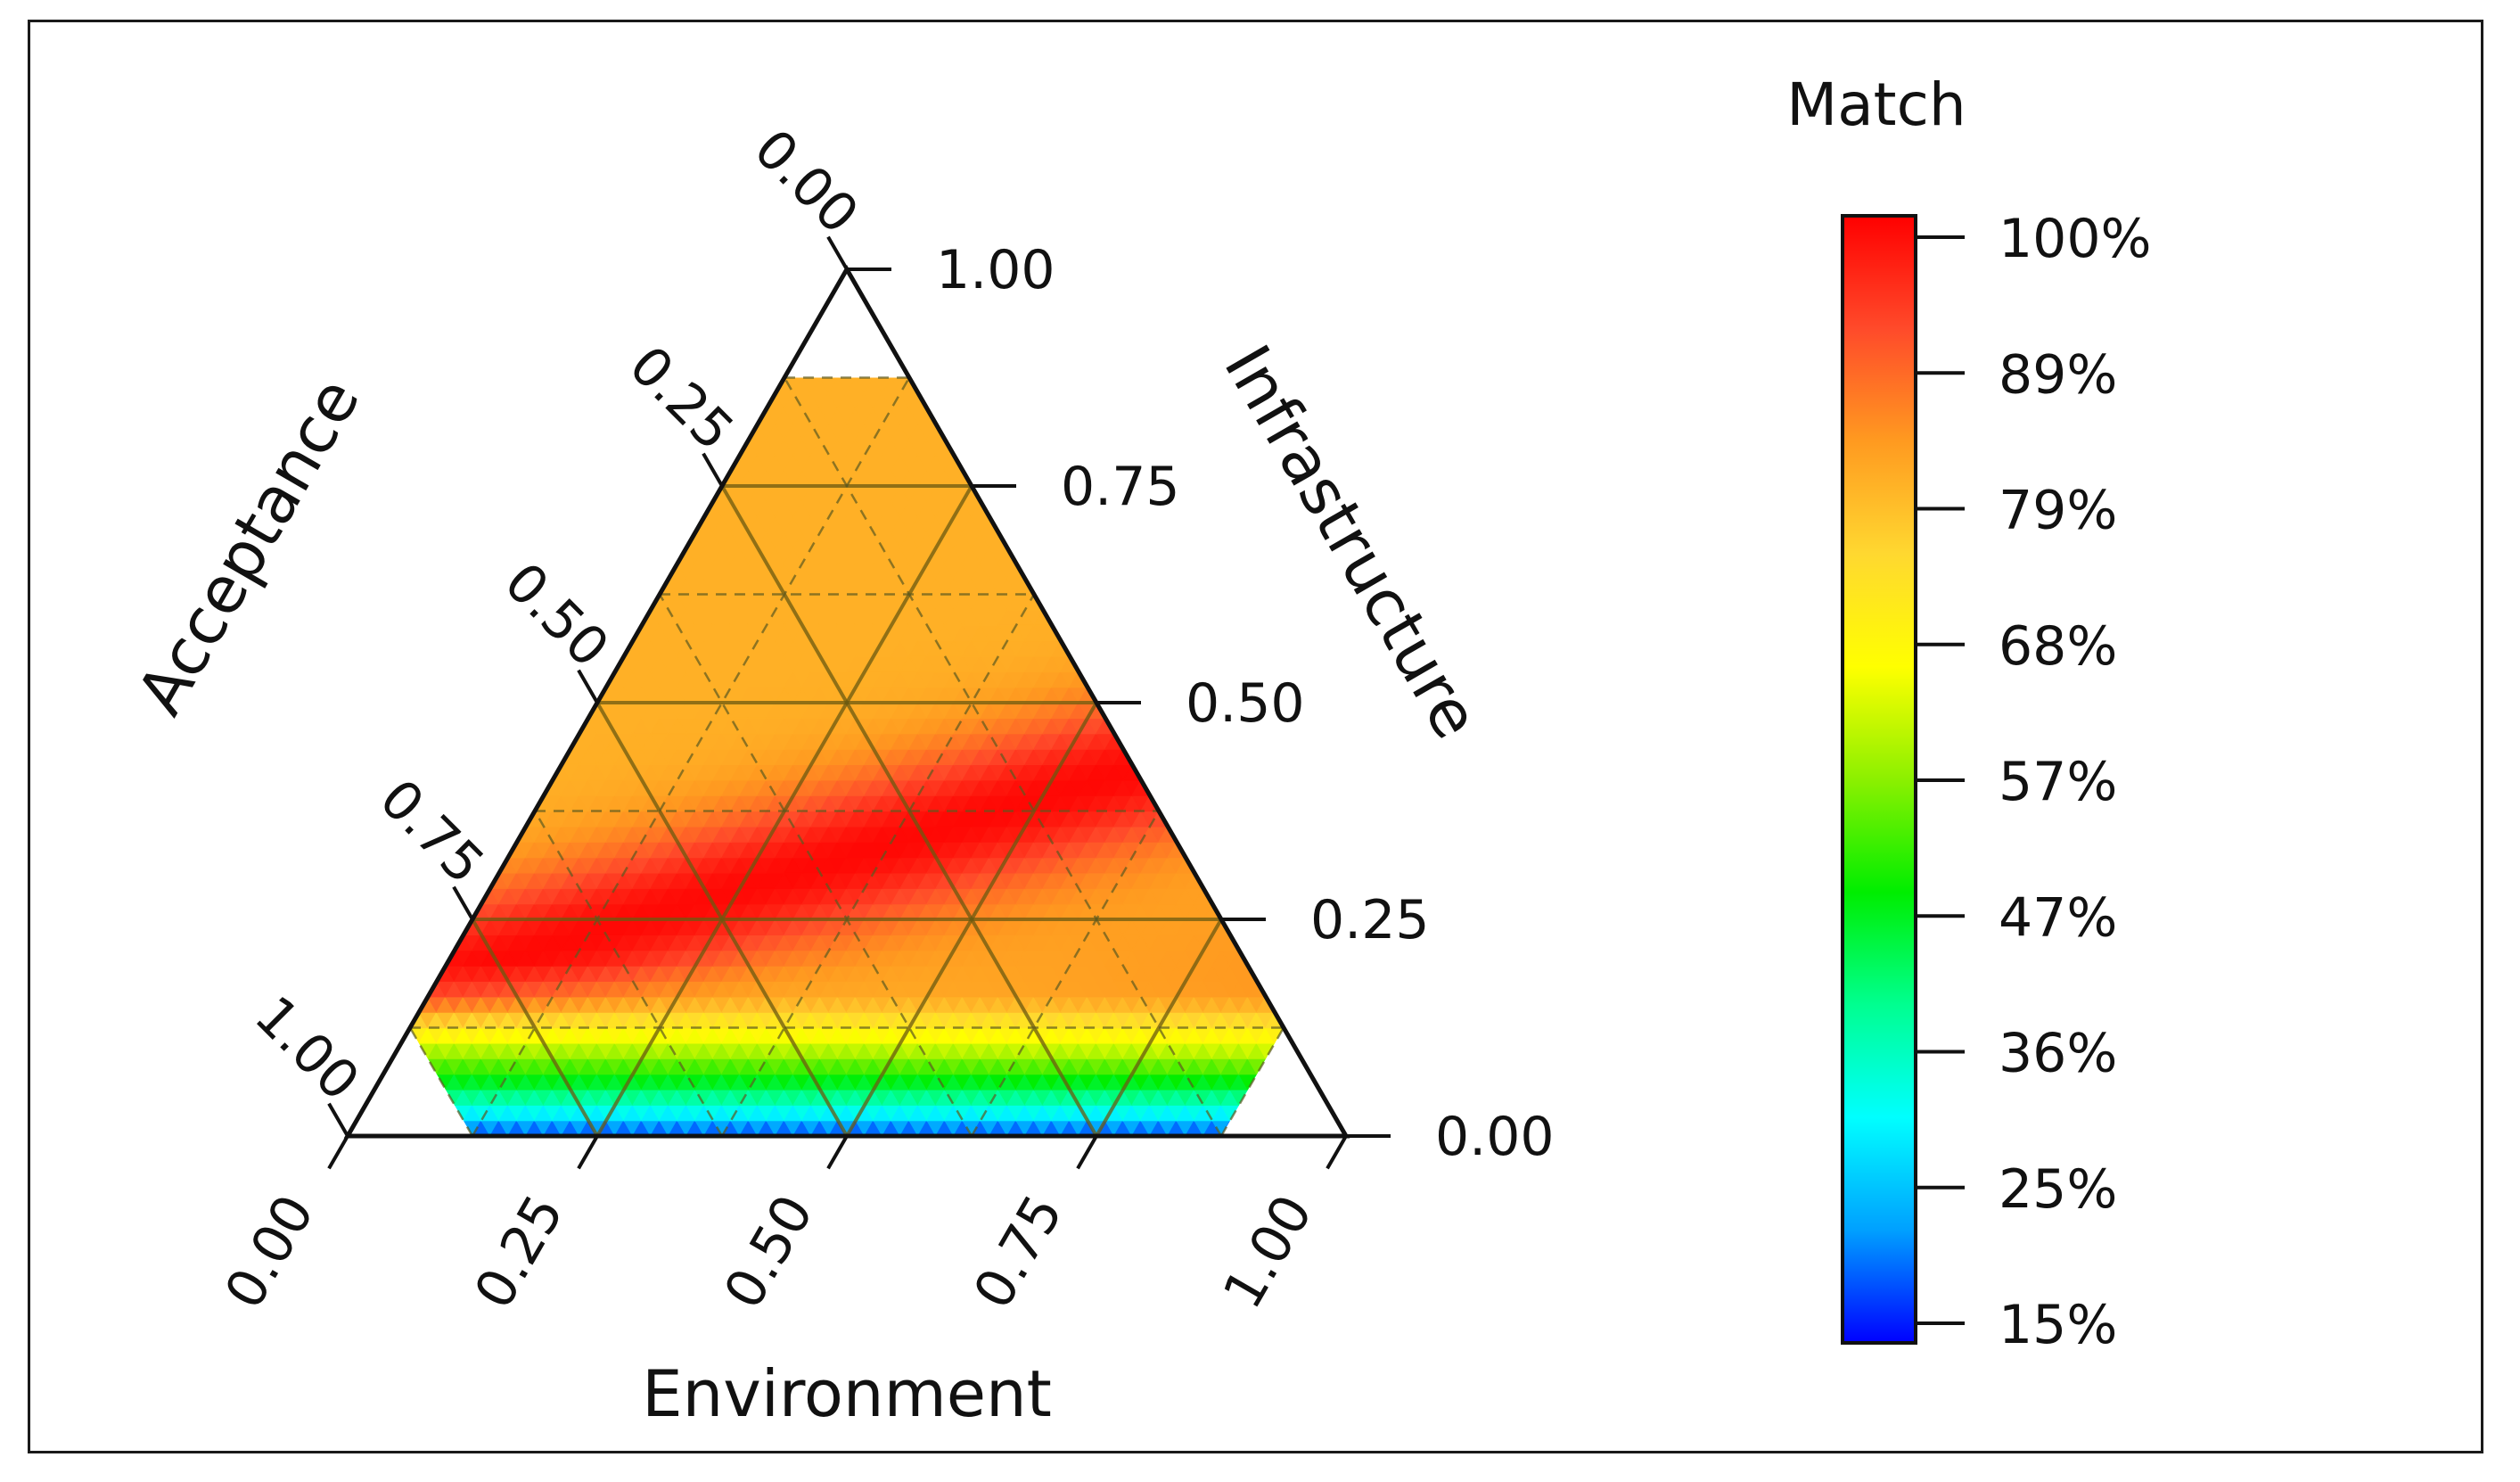 Image resolution: width=2520 pixels, height=1482 pixels. Describe the element at coordinates (519, 1252) in the screenshot. I see `environment-tick-label: 0.25` at that location.